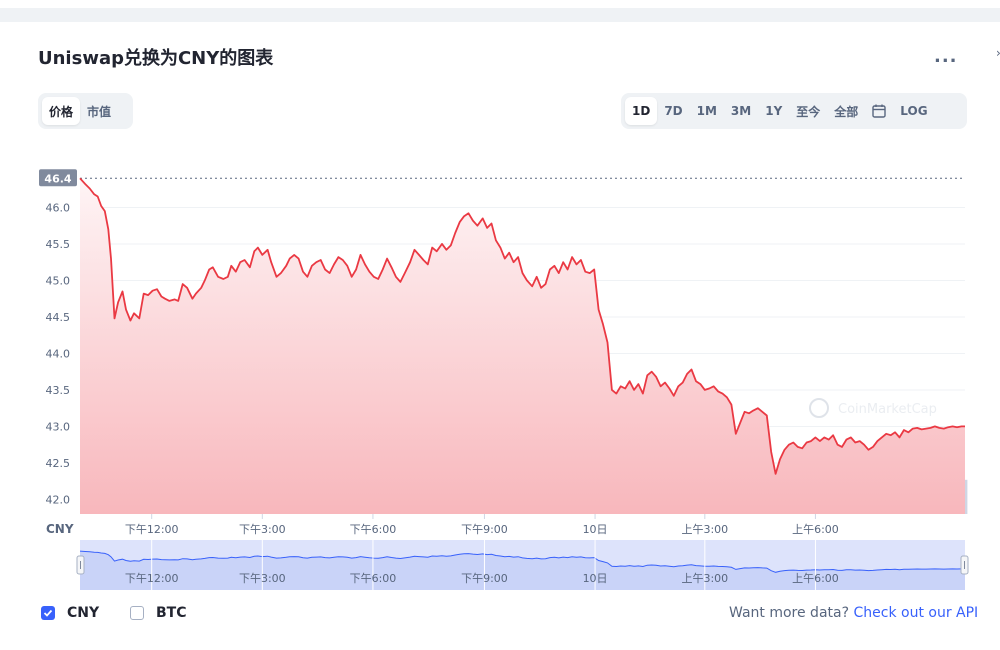 The width and height of the screenshot is (1000, 650). Describe the element at coordinates (83, 613) in the screenshot. I see `checkbox-cny-label: CNY` at that location.